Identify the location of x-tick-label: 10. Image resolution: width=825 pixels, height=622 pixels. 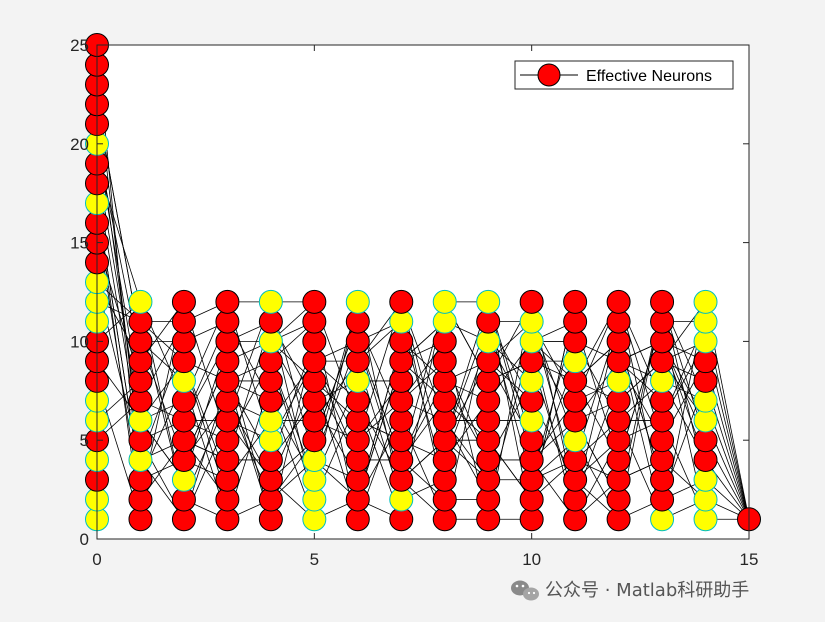
(531, 559).